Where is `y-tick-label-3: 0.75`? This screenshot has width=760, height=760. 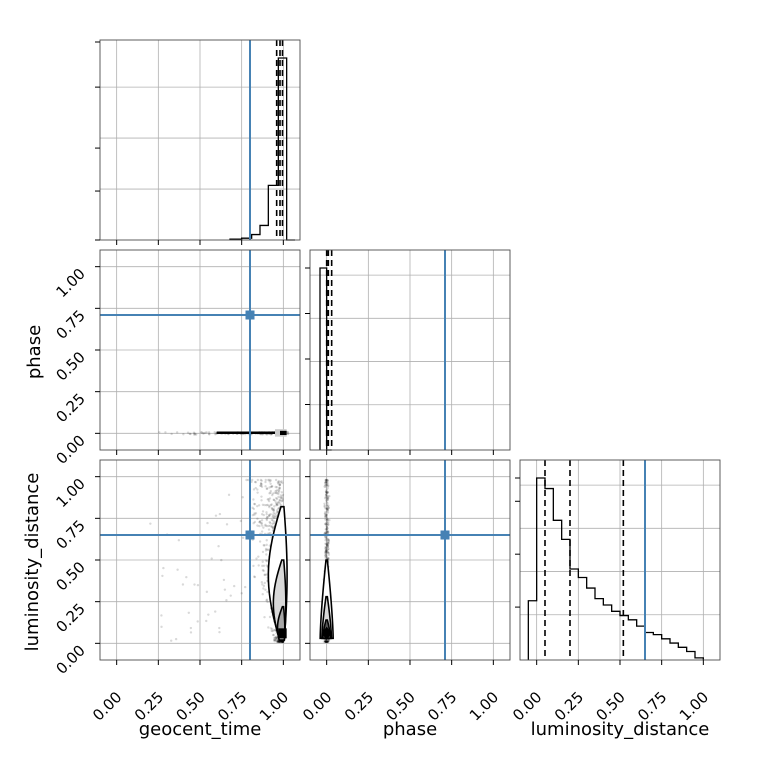
y-tick-label-3: 0.75 is located at coordinates (70, 534).